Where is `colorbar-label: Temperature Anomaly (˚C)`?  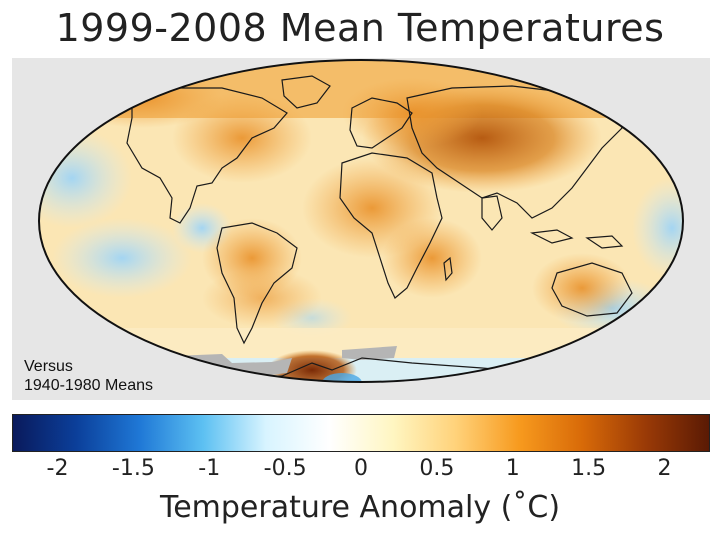
colorbar-label: Temperature Anomaly (˚C) is located at coordinates (360, 507).